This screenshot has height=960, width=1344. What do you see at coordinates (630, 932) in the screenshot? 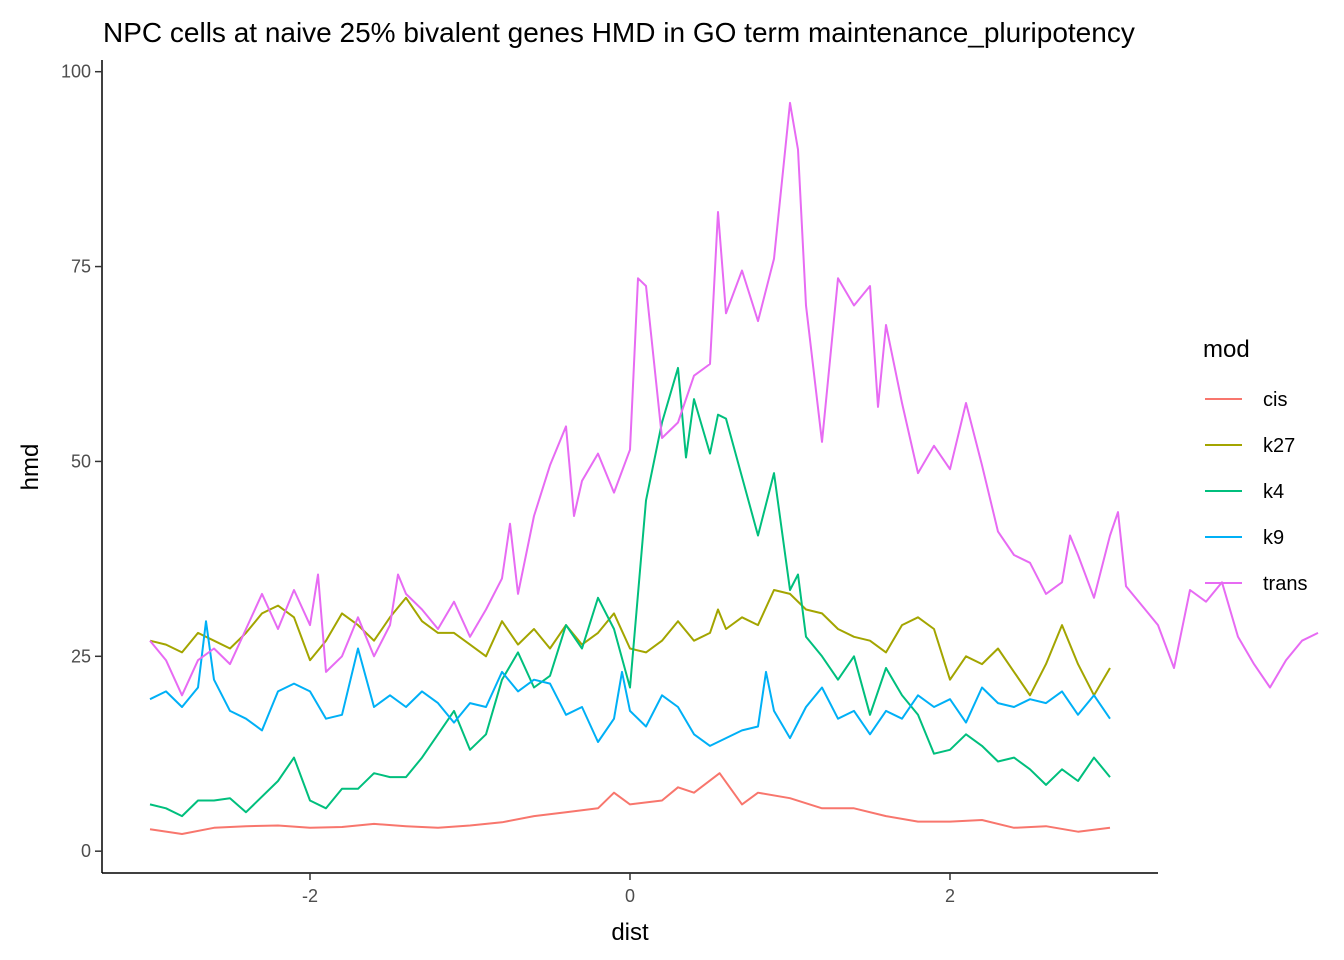
I see `x-axis-title: dist` at bounding box center [630, 932].